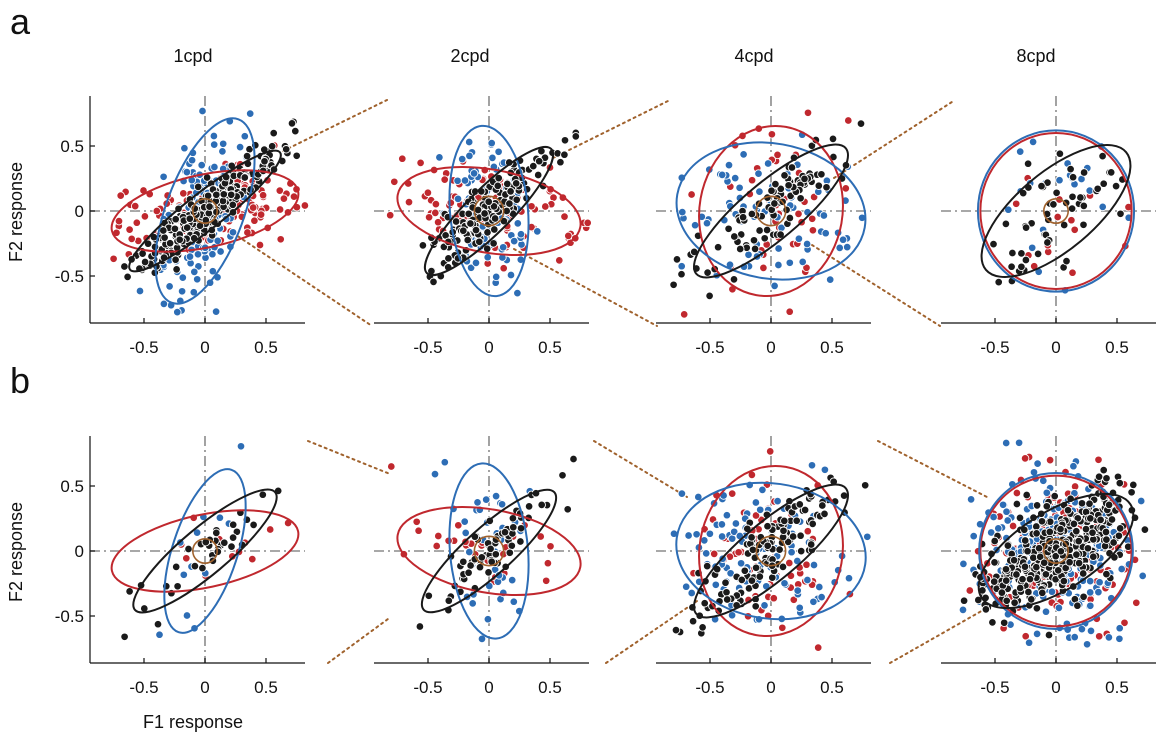 The width and height of the screenshot is (1165, 736). Describe the element at coordinates (709, 687) in the screenshot. I see `x-tick-label: -0.5` at that location.